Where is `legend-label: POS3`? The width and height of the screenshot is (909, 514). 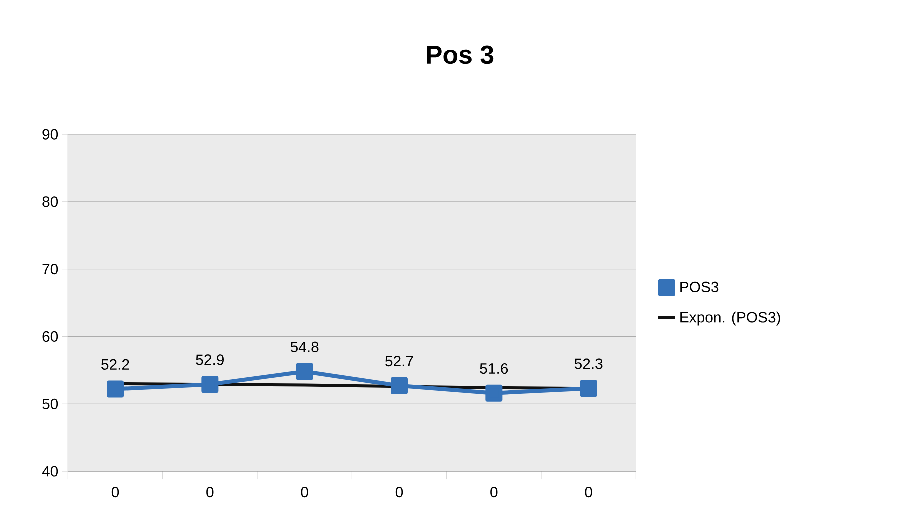
legend-label: POS3 is located at coordinates (699, 287).